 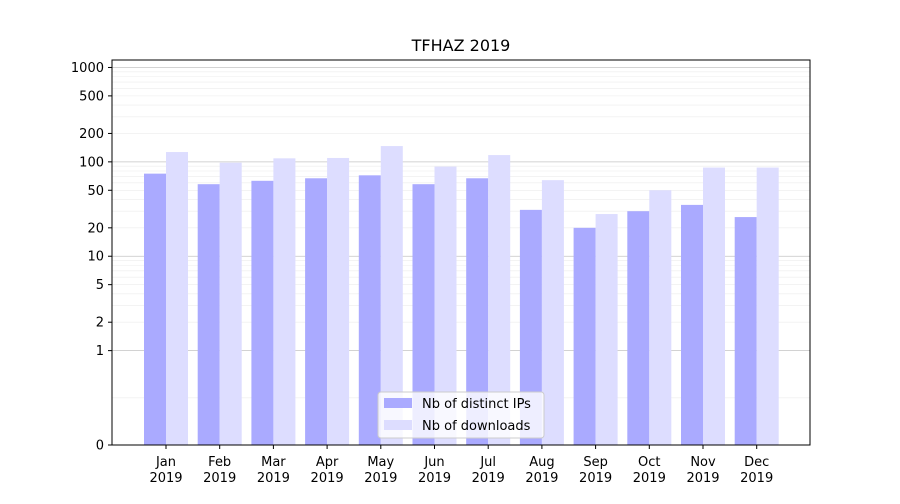 What do you see at coordinates (541, 470) in the screenshot?
I see `x-tick-label: Aug 2019` at bounding box center [541, 470].